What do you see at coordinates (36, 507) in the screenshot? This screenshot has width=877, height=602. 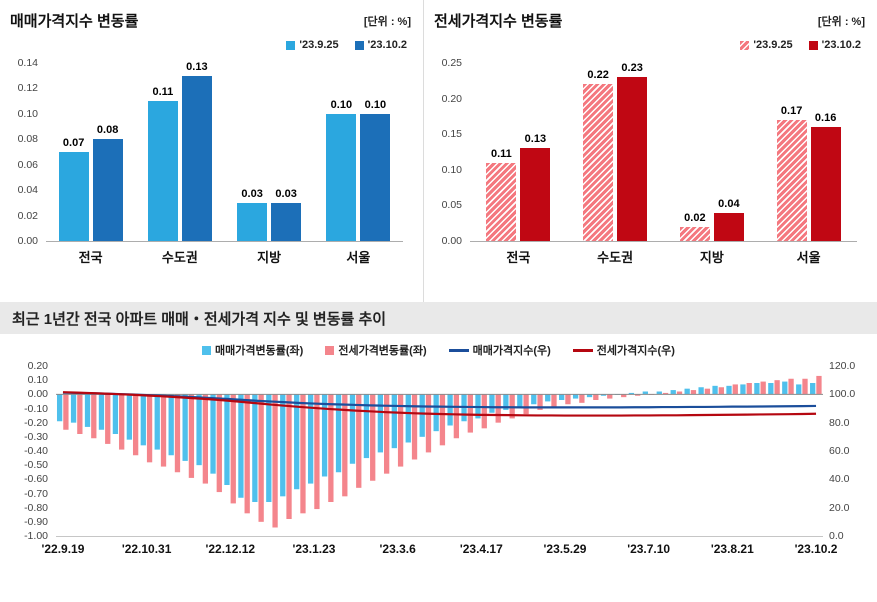 I see `left-axis-tick-label: -0.80` at bounding box center [36, 507].